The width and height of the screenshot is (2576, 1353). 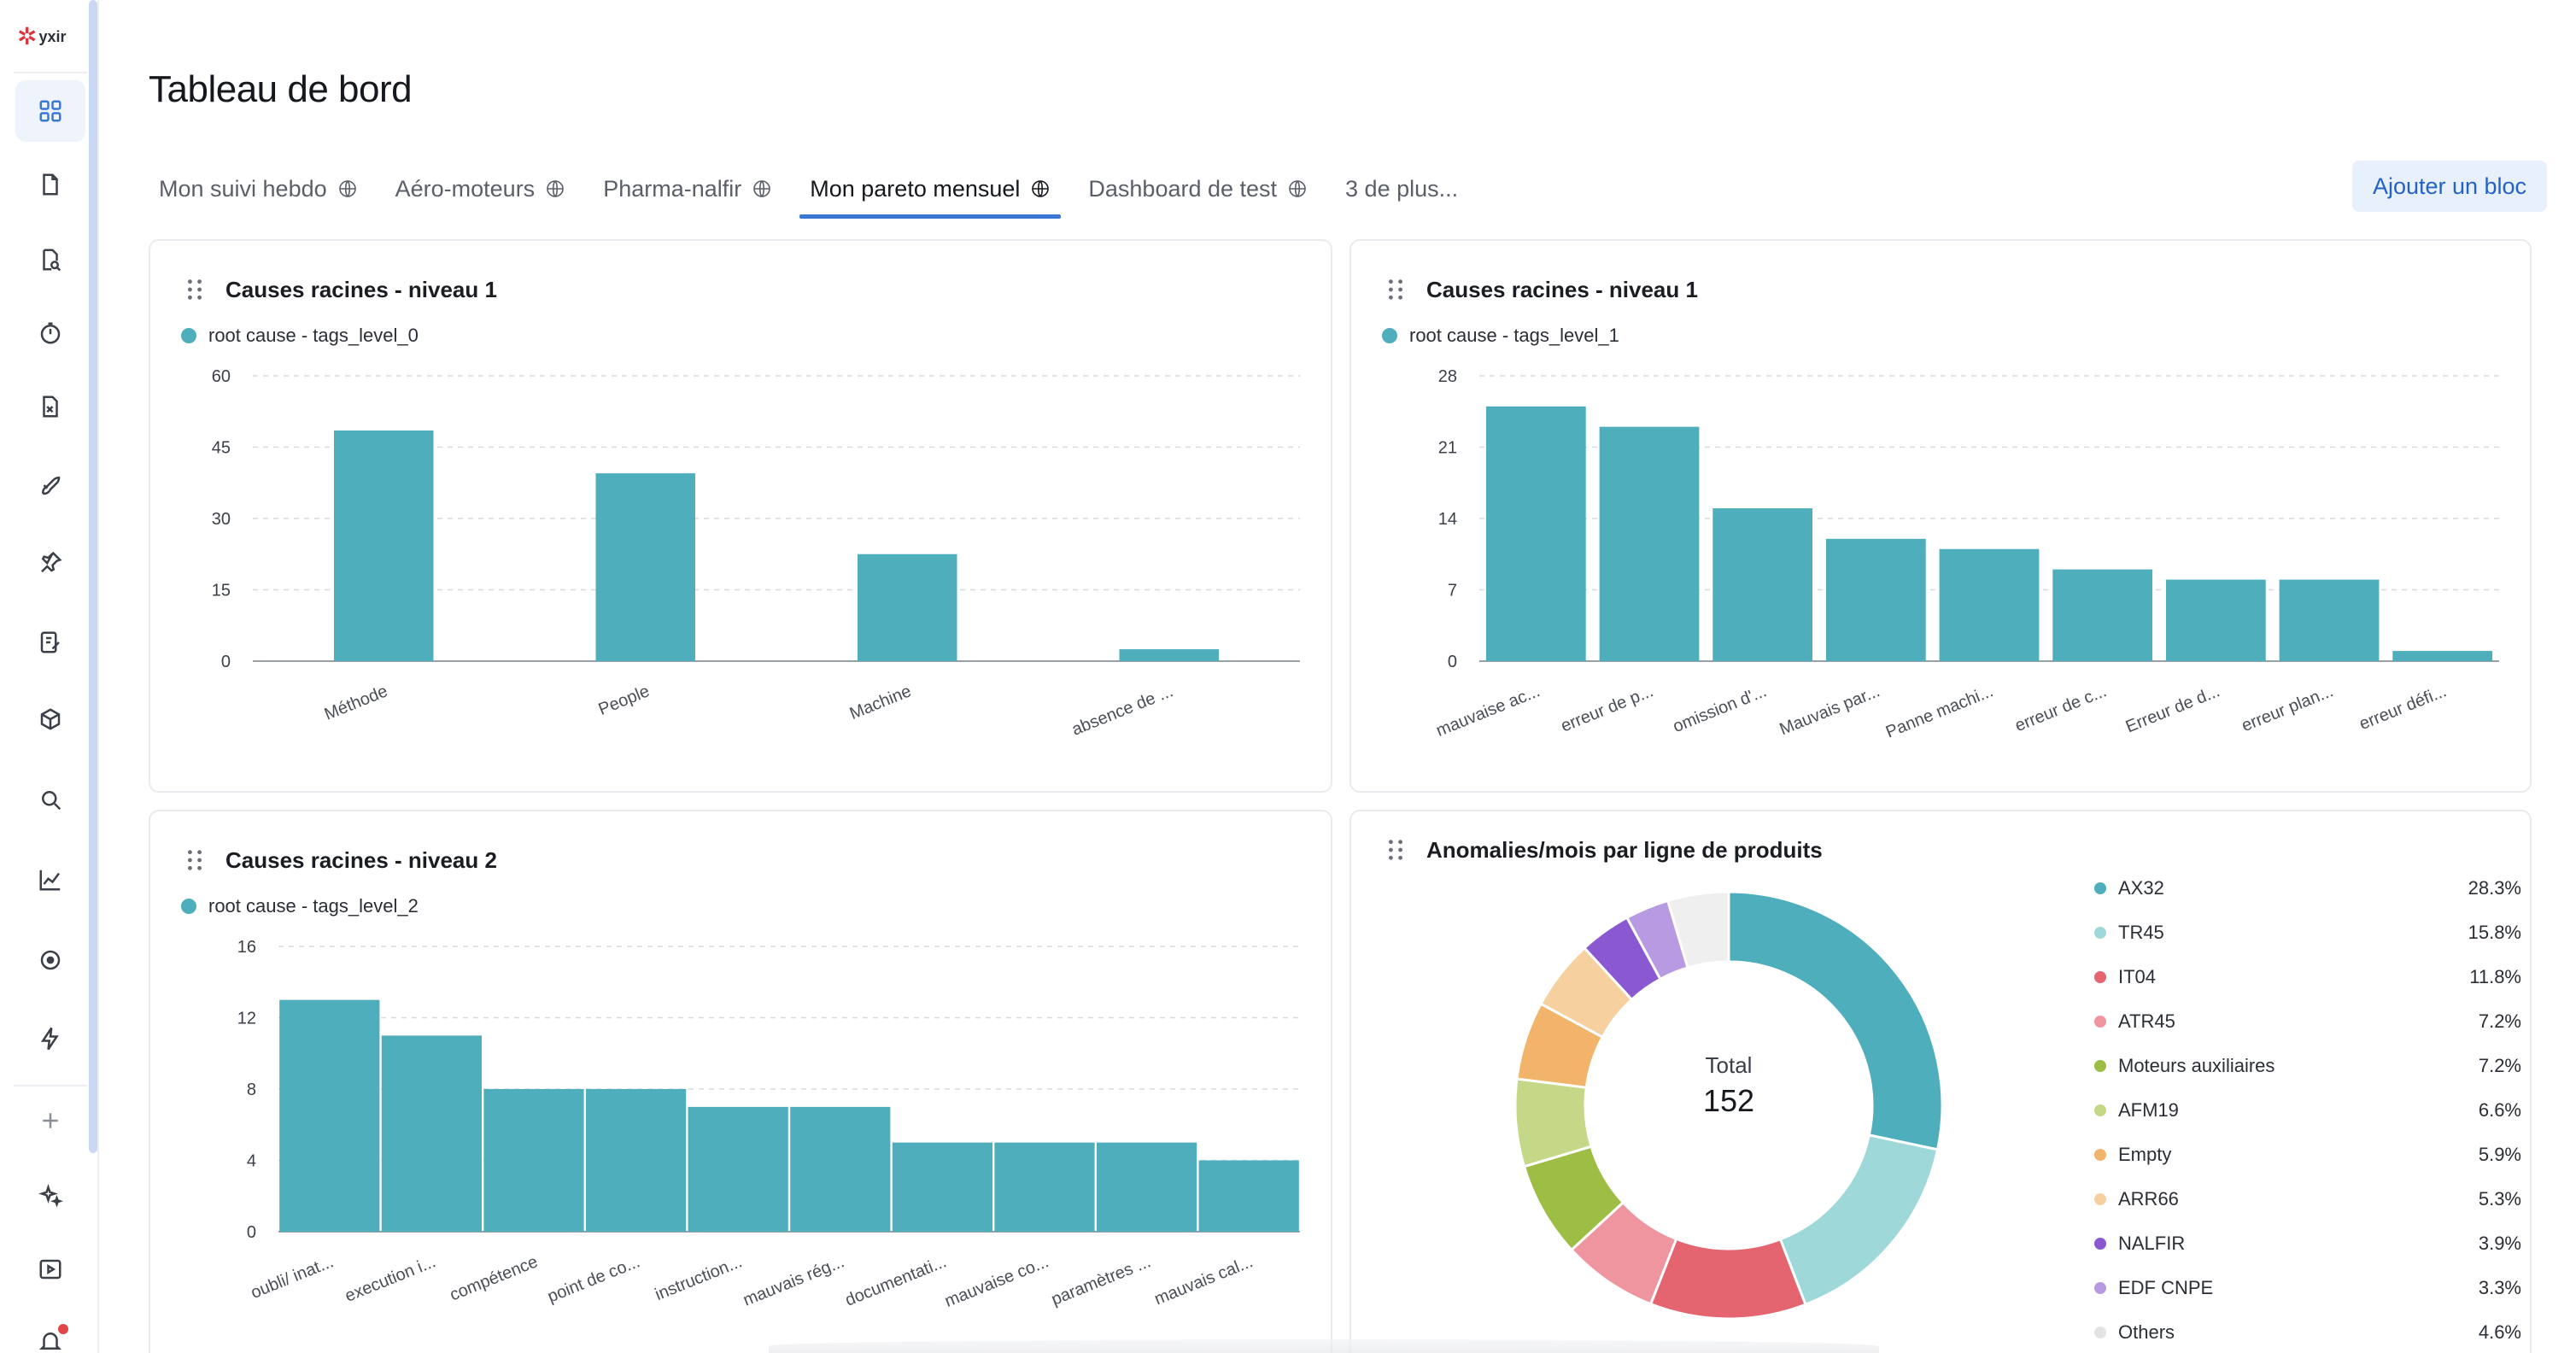 I want to click on tab-pharma-nalfir: Pharma-nalfir, so click(x=687, y=189).